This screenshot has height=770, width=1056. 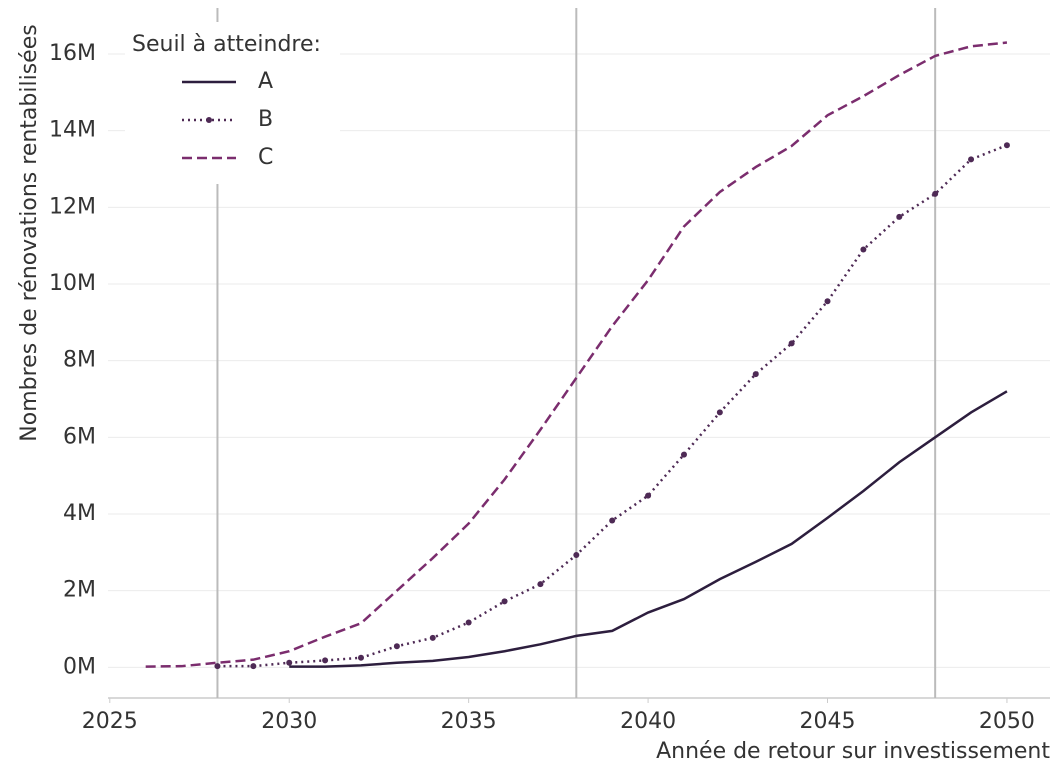 I want to click on x-tick-label: 2045, so click(x=828, y=721).